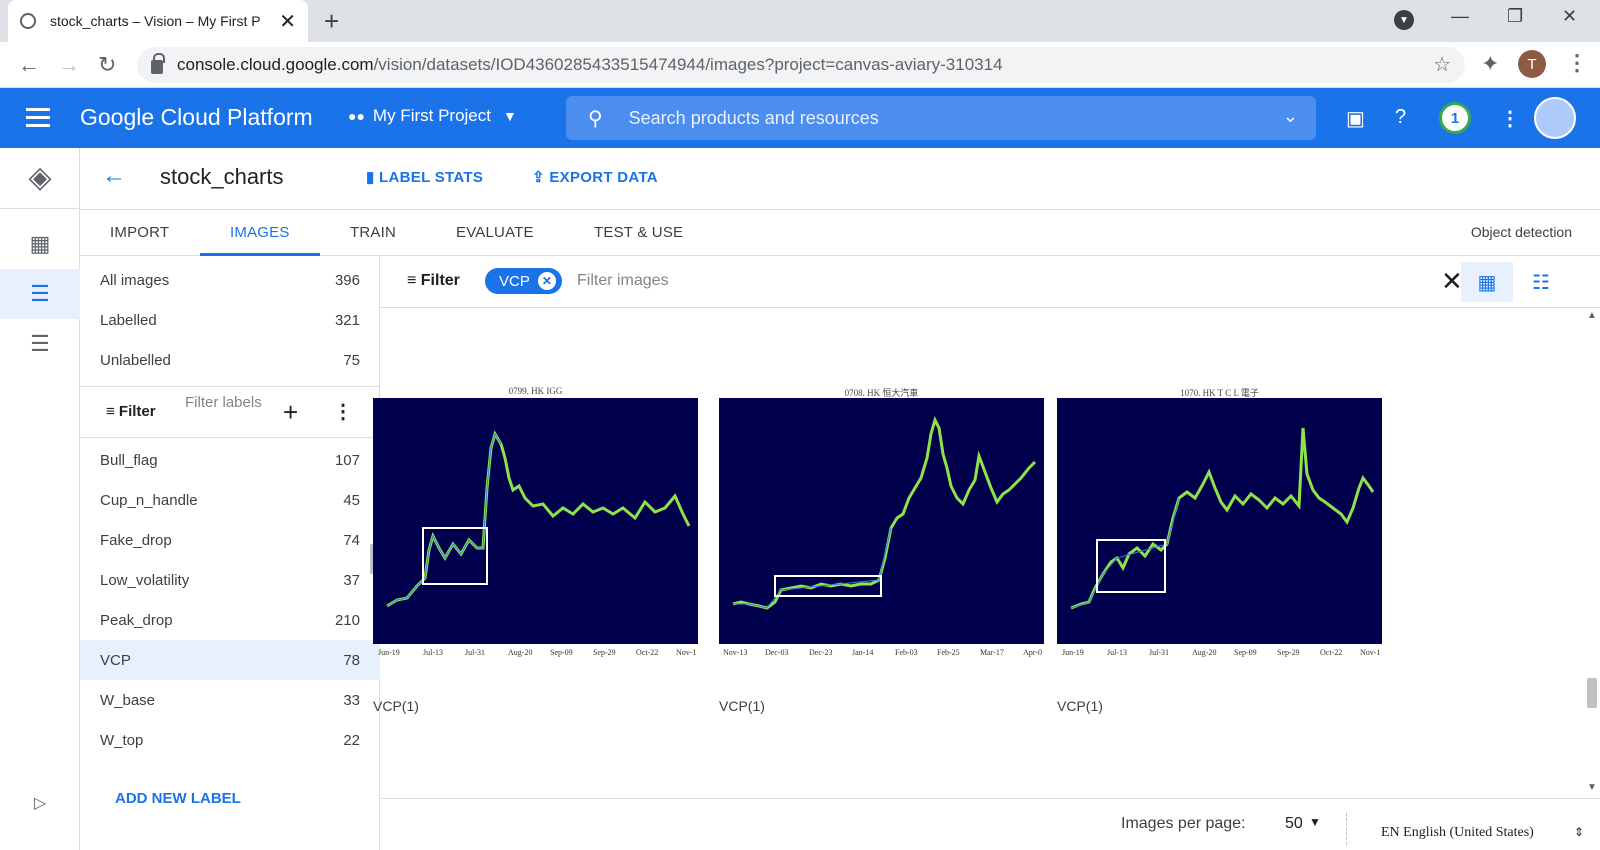 The image size is (1600, 850). Describe the element at coordinates (332, 21) in the screenshot. I see `new-tab-icon: +` at that location.